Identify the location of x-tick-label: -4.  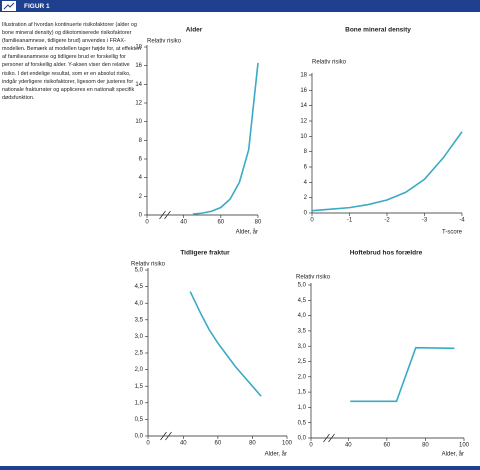
(462, 221).